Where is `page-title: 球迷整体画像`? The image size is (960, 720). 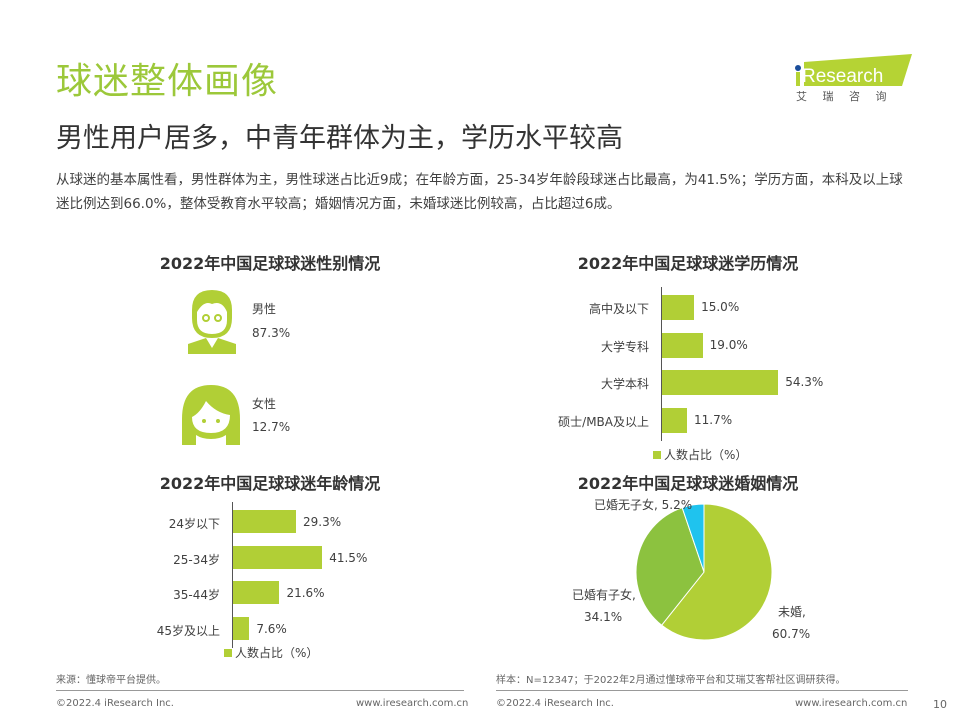 page-title: 球迷整体画像 is located at coordinates (167, 81).